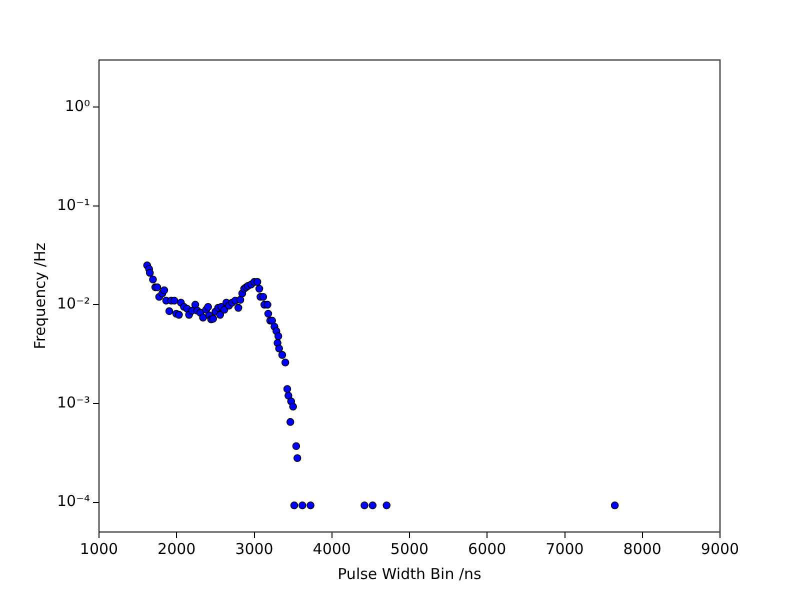  I want to click on x-tick-label: 1000, so click(99, 549).